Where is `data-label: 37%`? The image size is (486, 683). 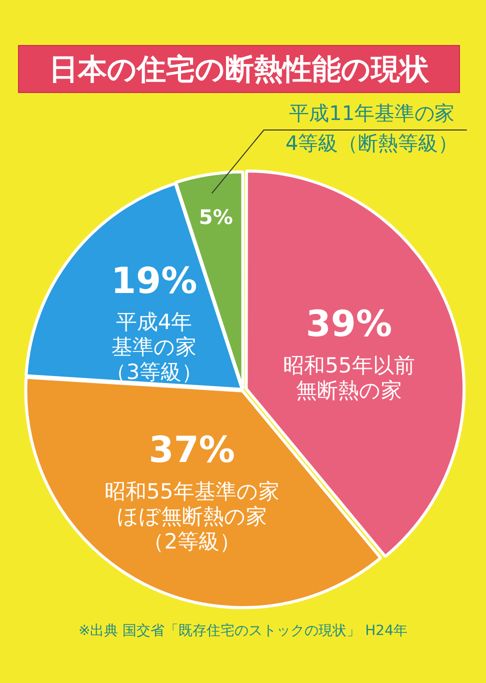 data-label: 37% is located at coordinates (191, 451).